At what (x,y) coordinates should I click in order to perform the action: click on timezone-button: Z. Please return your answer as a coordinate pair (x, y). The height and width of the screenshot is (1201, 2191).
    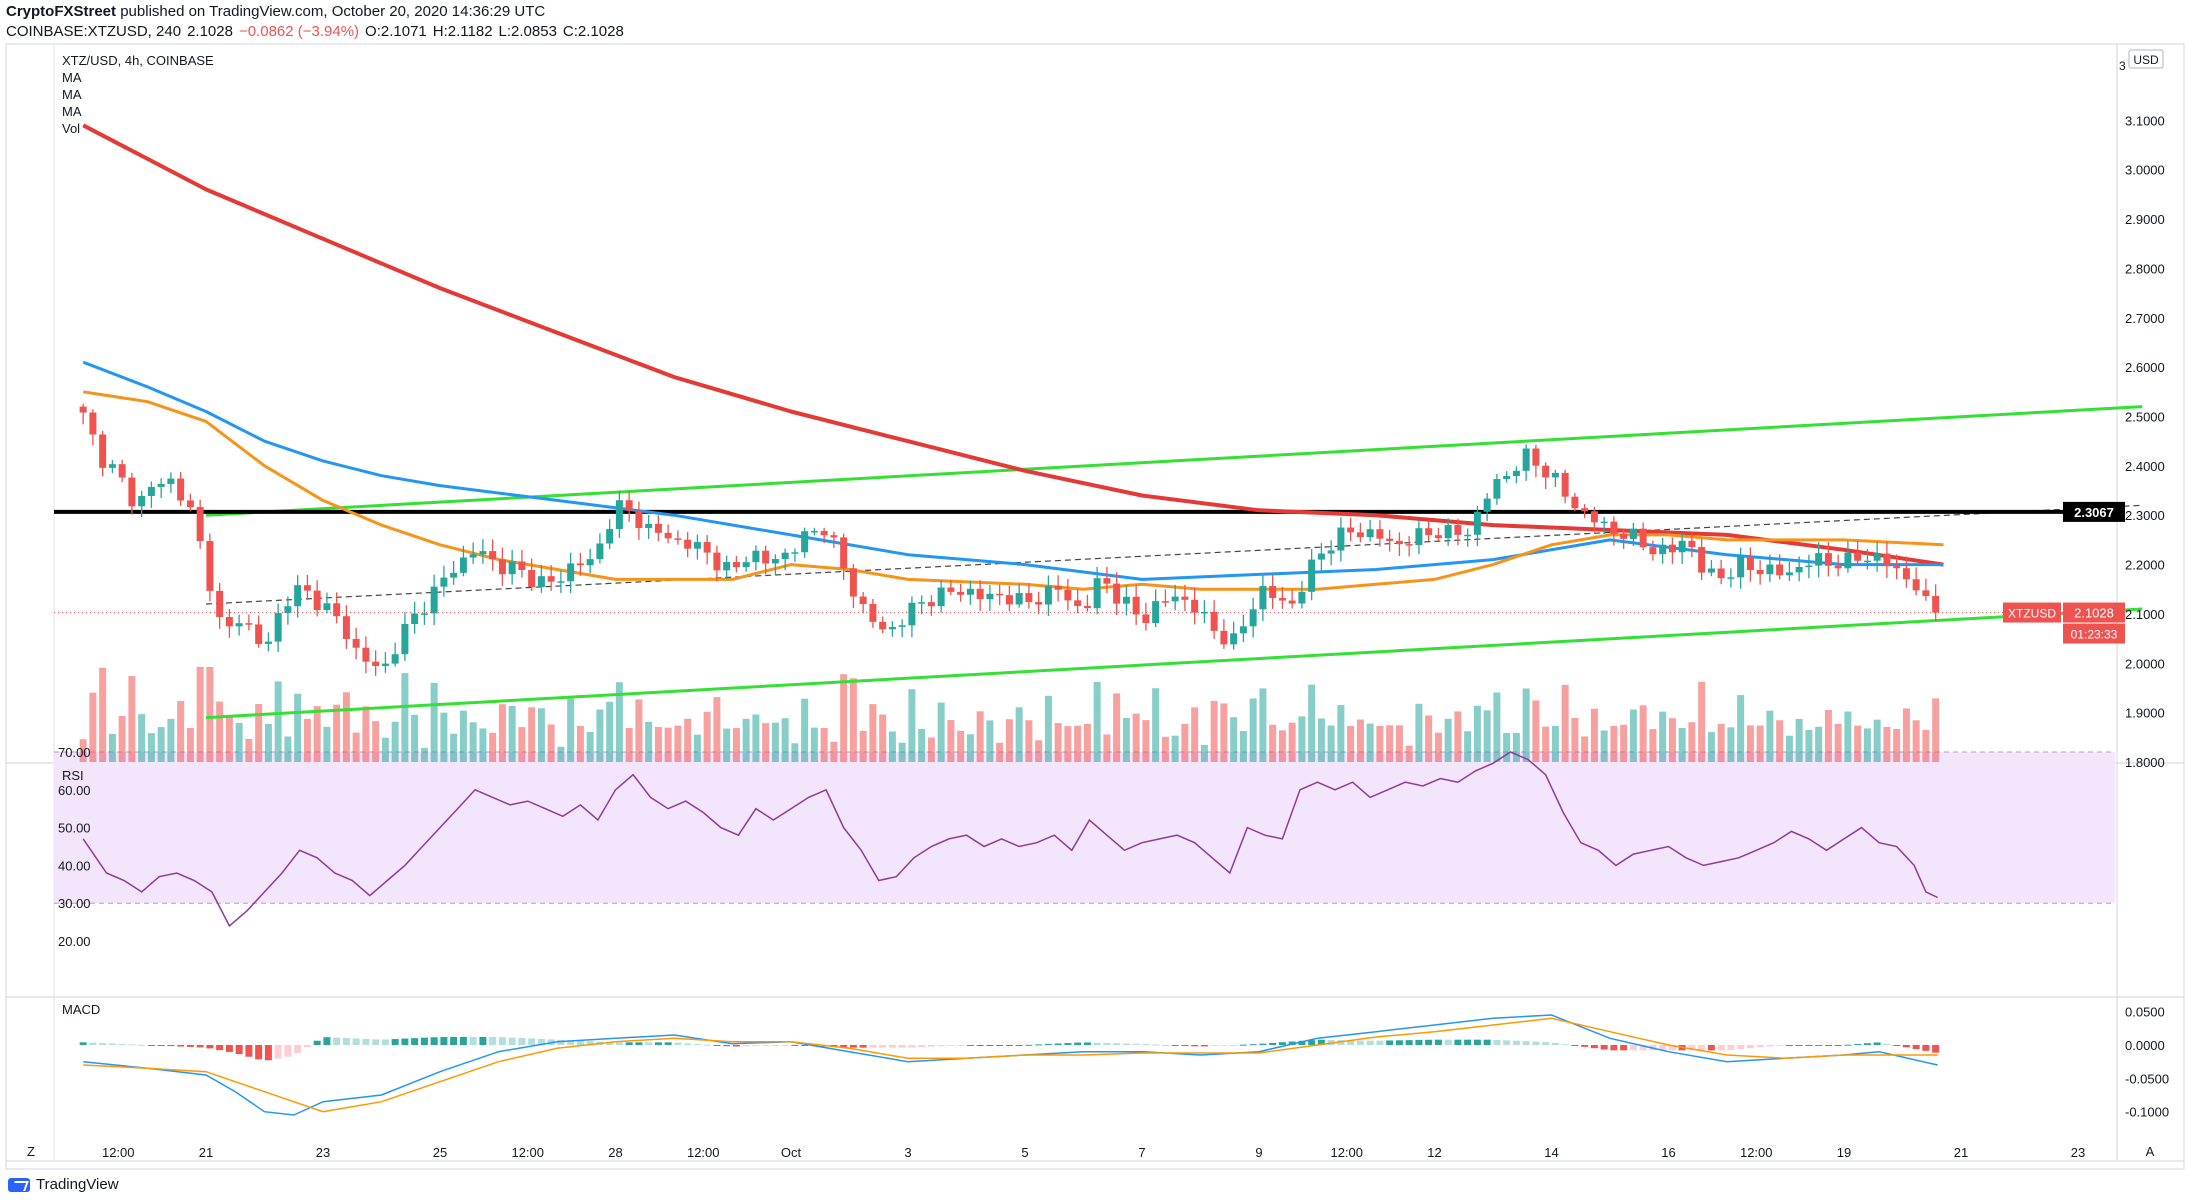
    Looking at the image, I should click on (31, 1151).